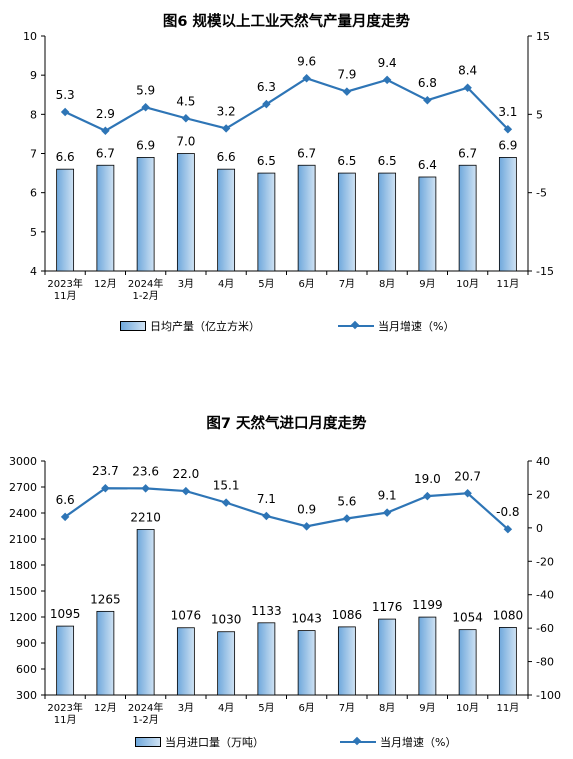  I want to click on y-tick-label-left: 8, so click(33, 114).